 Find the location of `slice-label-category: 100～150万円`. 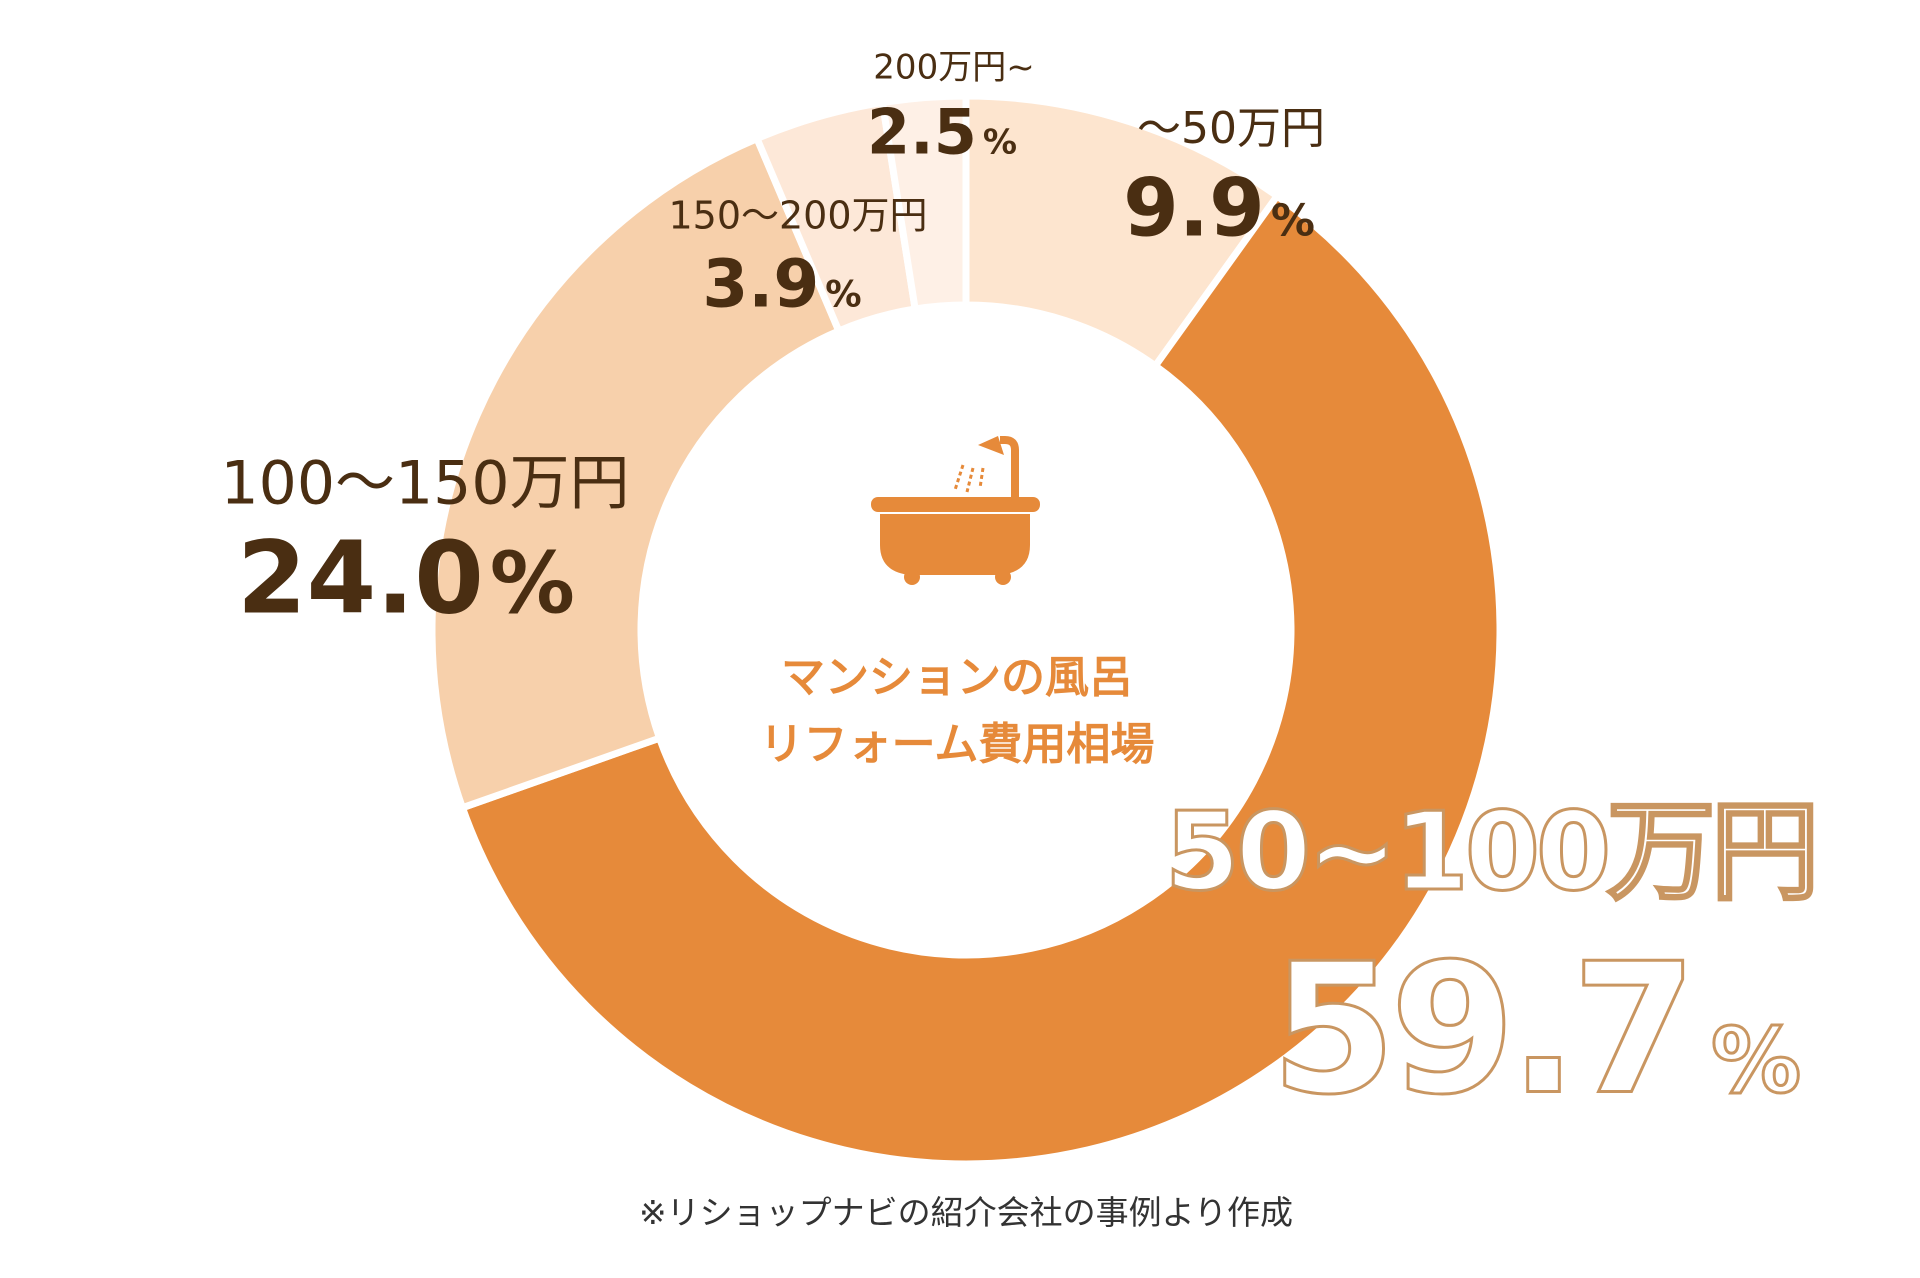

slice-label-category: 100～150万円 is located at coordinates (425, 483).